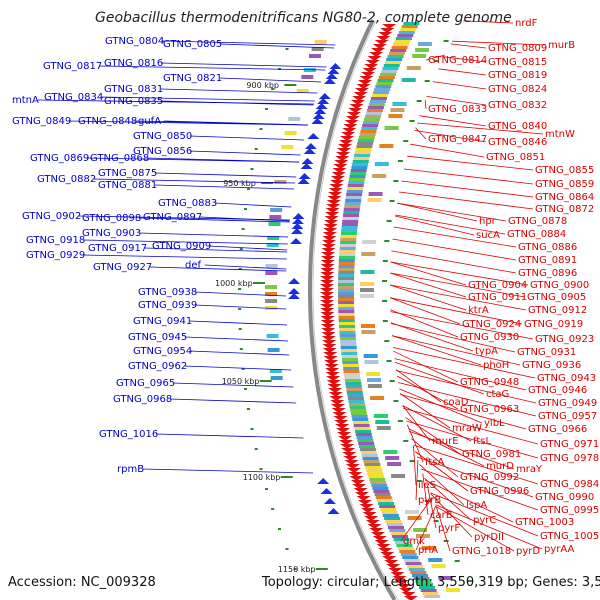 The height and width of the screenshot is (600, 600). Describe the element at coordinates (528, 551) in the screenshot. I see `right-gene-label: pyrD` at that location.